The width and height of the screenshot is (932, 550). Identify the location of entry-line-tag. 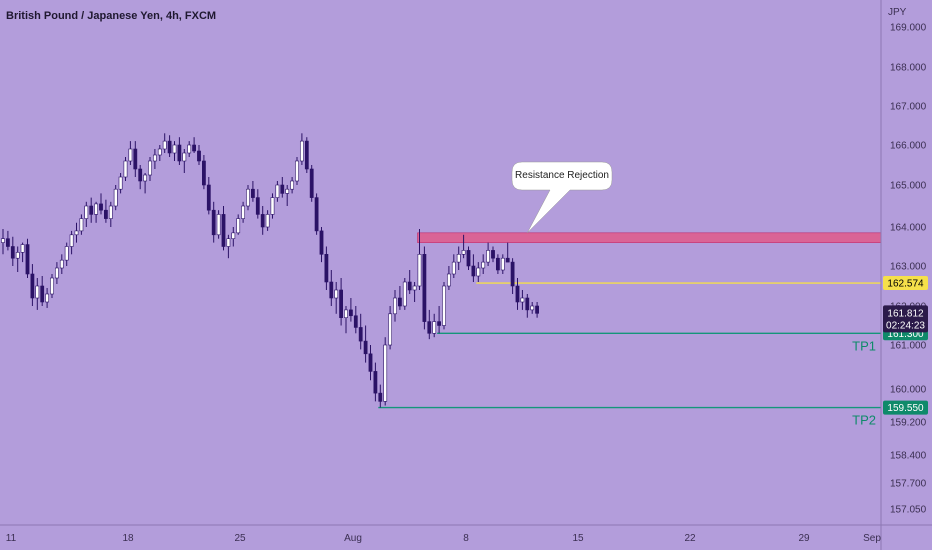
(905, 283).